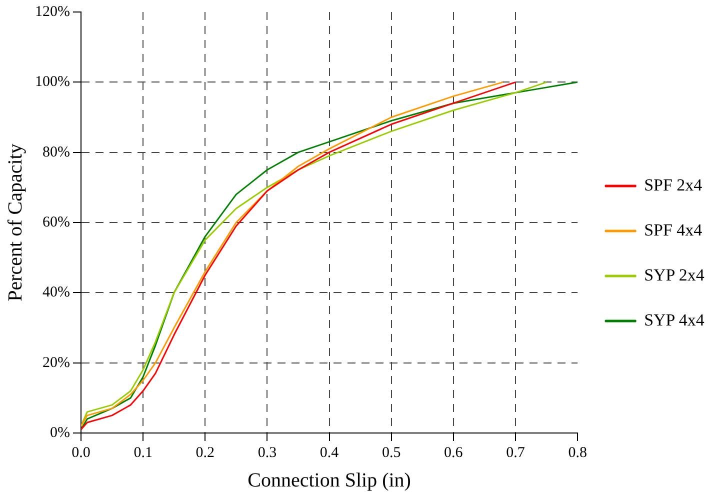 The height and width of the screenshot is (497, 725). I want to click on legend-label: SPF 4x4, so click(673, 230).